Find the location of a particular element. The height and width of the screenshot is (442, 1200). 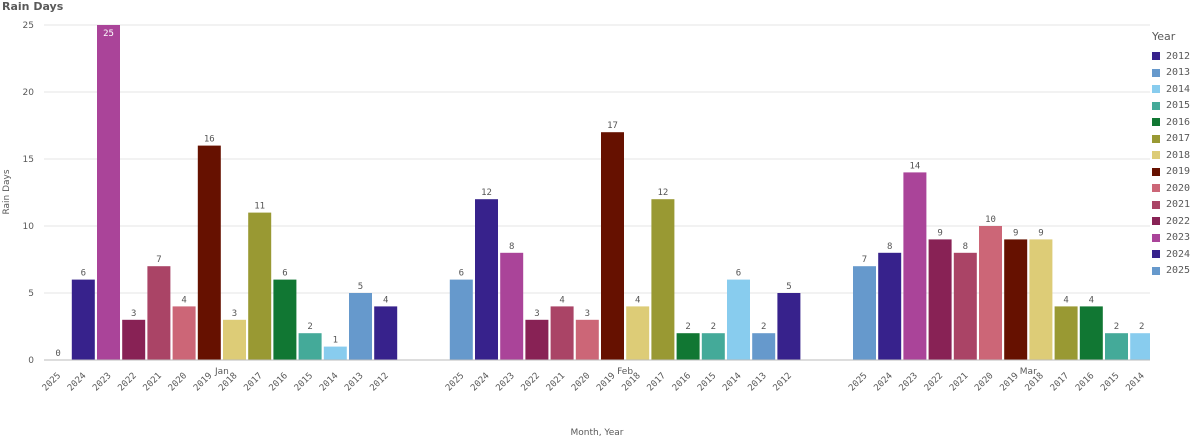

y-tick-label: 5 is located at coordinates (31, 294).